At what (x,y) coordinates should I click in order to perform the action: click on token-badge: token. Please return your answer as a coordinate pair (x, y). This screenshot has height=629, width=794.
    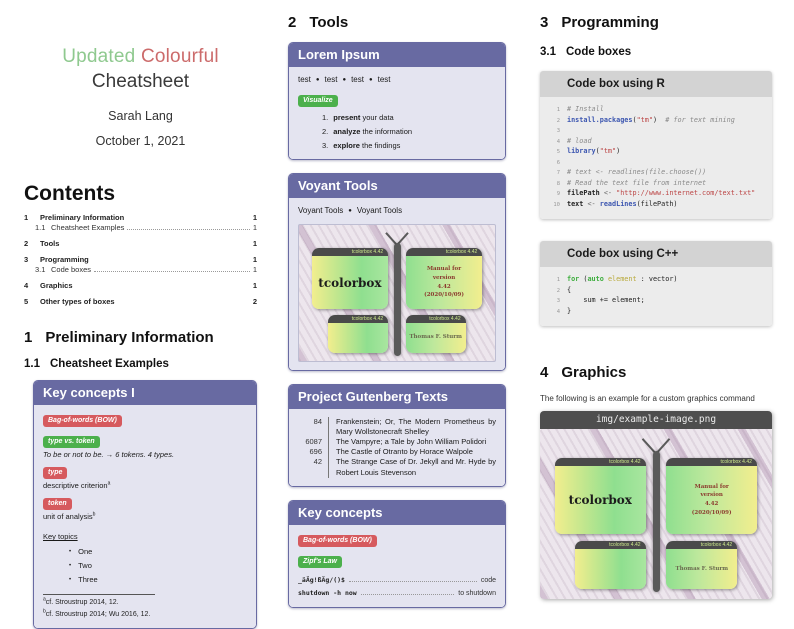
    Looking at the image, I should click on (57, 504).